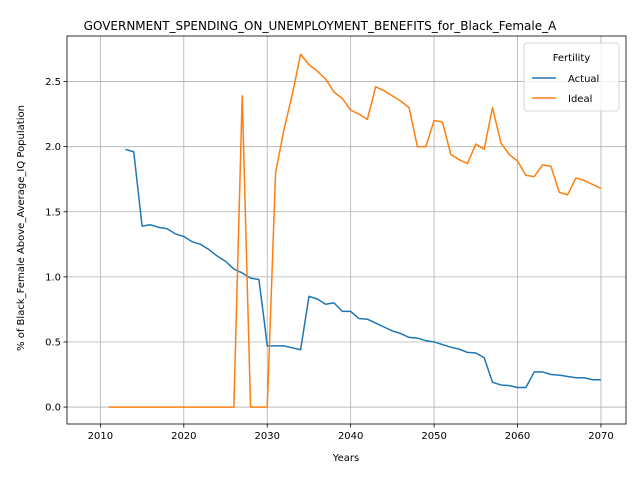 The height and width of the screenshot is (485, 640). I want to click on x-tick-label: 2010, so click(100, 436).